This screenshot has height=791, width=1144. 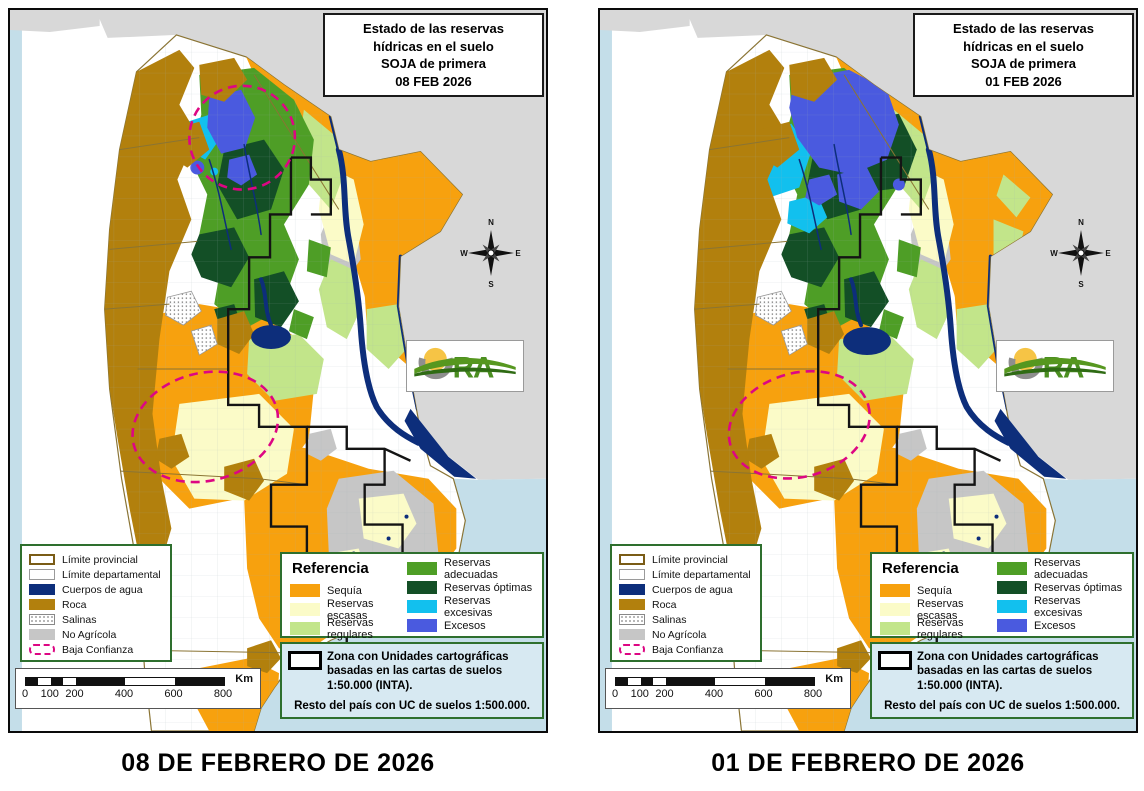 I want to click on map-date-caption-01feb: 01 DE FEBRERO DE 2026, so click(x=868, y=763).